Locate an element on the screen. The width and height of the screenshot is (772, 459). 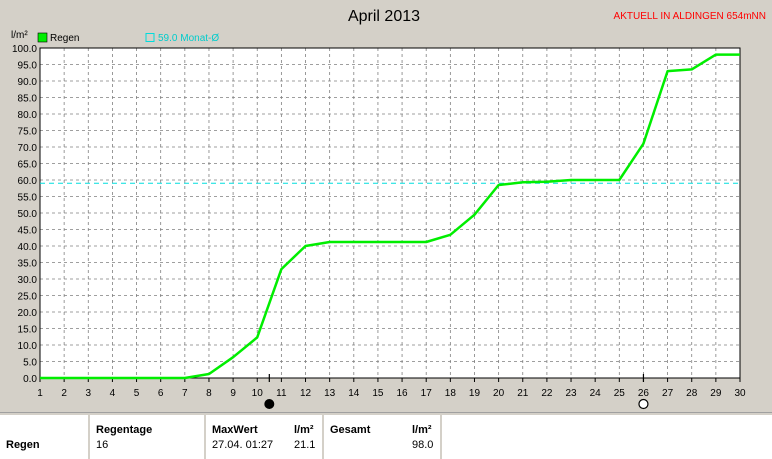
y-tick-label: 85.0 is located at coordinates (28, 99).